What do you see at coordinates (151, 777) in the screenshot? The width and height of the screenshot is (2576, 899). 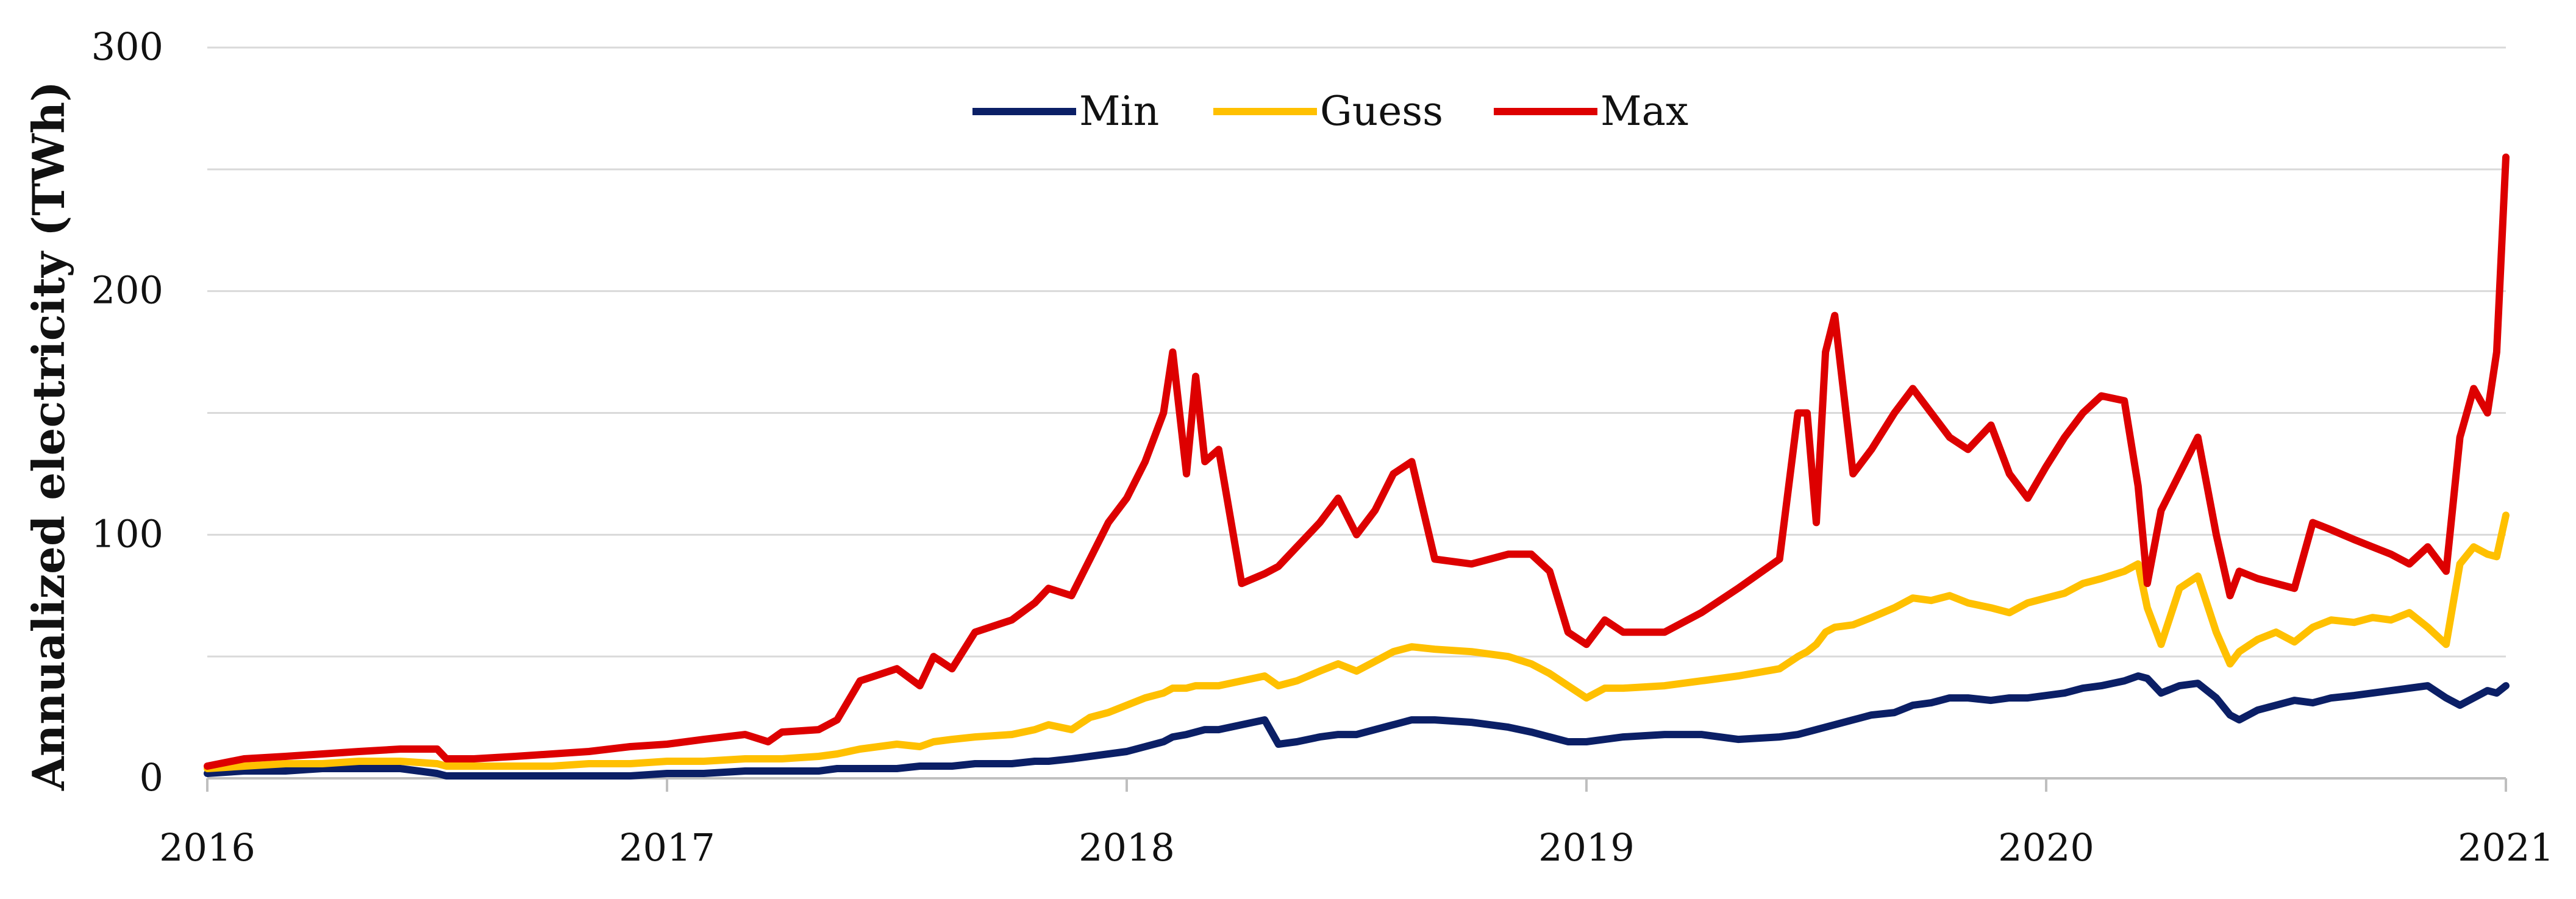 I see `y-tick-label: 0` at bounding box center [151, 777].